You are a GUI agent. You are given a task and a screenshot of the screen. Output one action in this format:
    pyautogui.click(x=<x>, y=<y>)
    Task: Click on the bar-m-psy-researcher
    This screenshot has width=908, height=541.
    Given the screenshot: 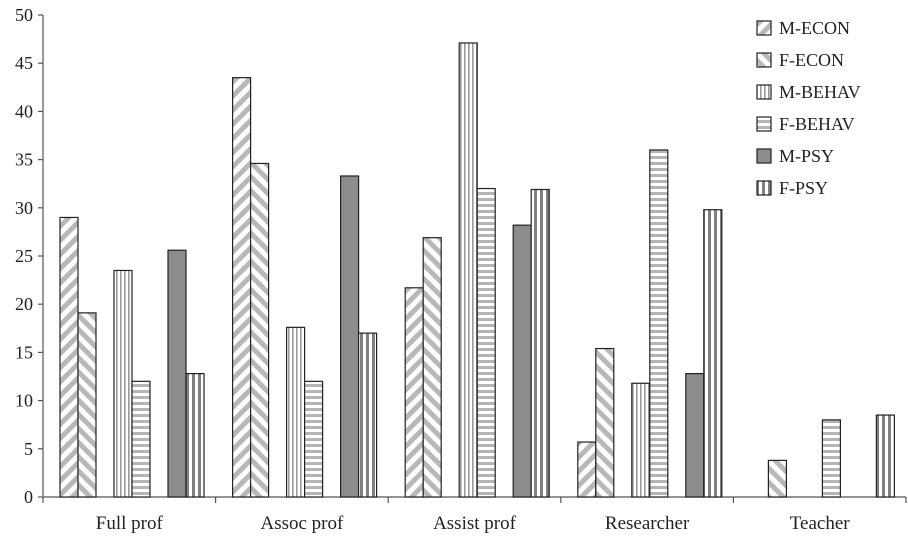 What is the action you would take?
    pyautogui.click(x=695, y=435)
    